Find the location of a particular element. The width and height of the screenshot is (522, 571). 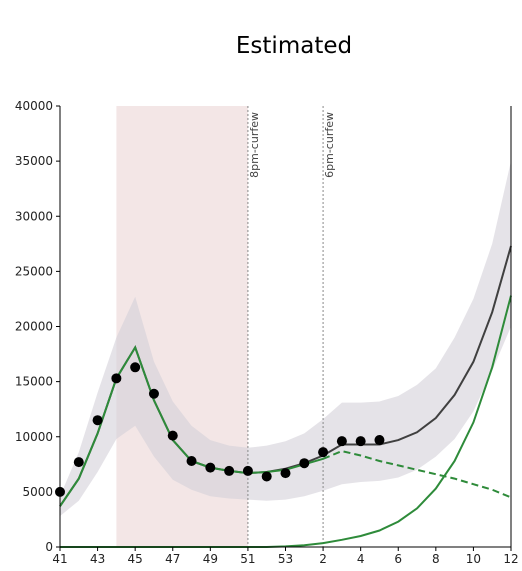

x-tick-label: 45 is located at coordinates (135, 559).